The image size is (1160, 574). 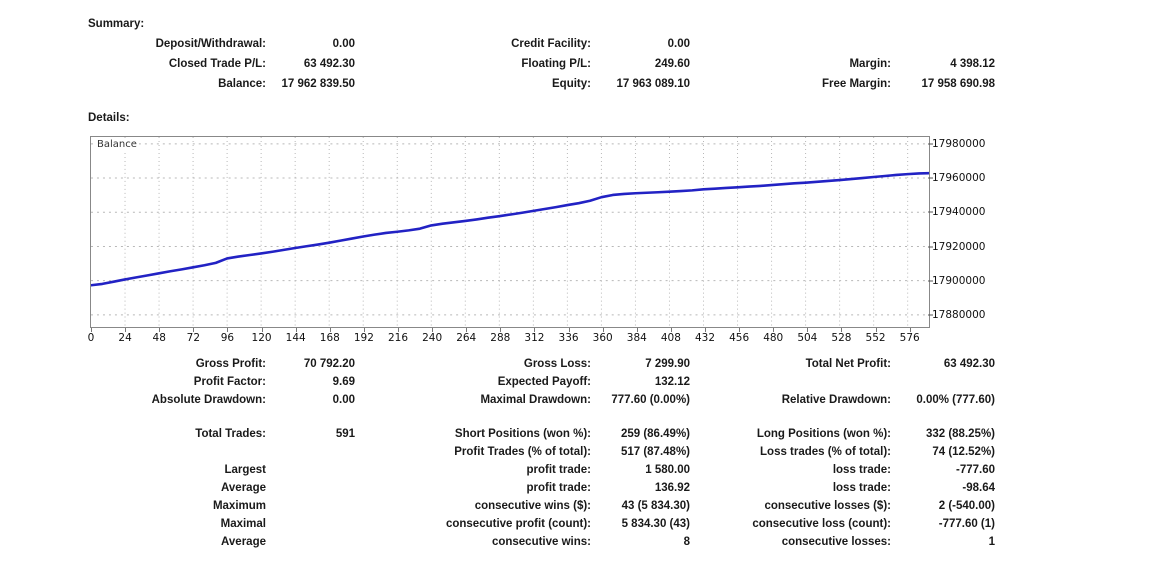 What do you see at coordinates (159, 338) in the screenshot?
I see `x-tick-label: 48` at bounding box center [159, 338].